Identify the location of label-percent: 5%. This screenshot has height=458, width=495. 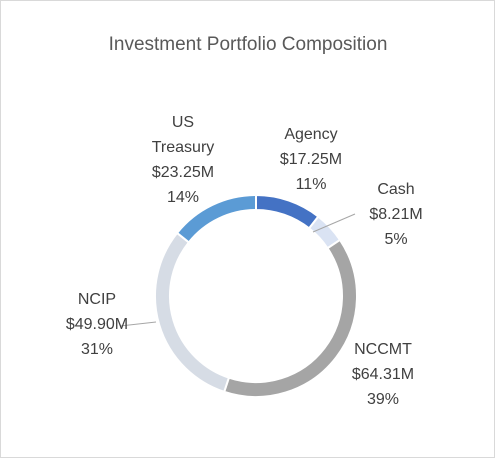
(396, 239).